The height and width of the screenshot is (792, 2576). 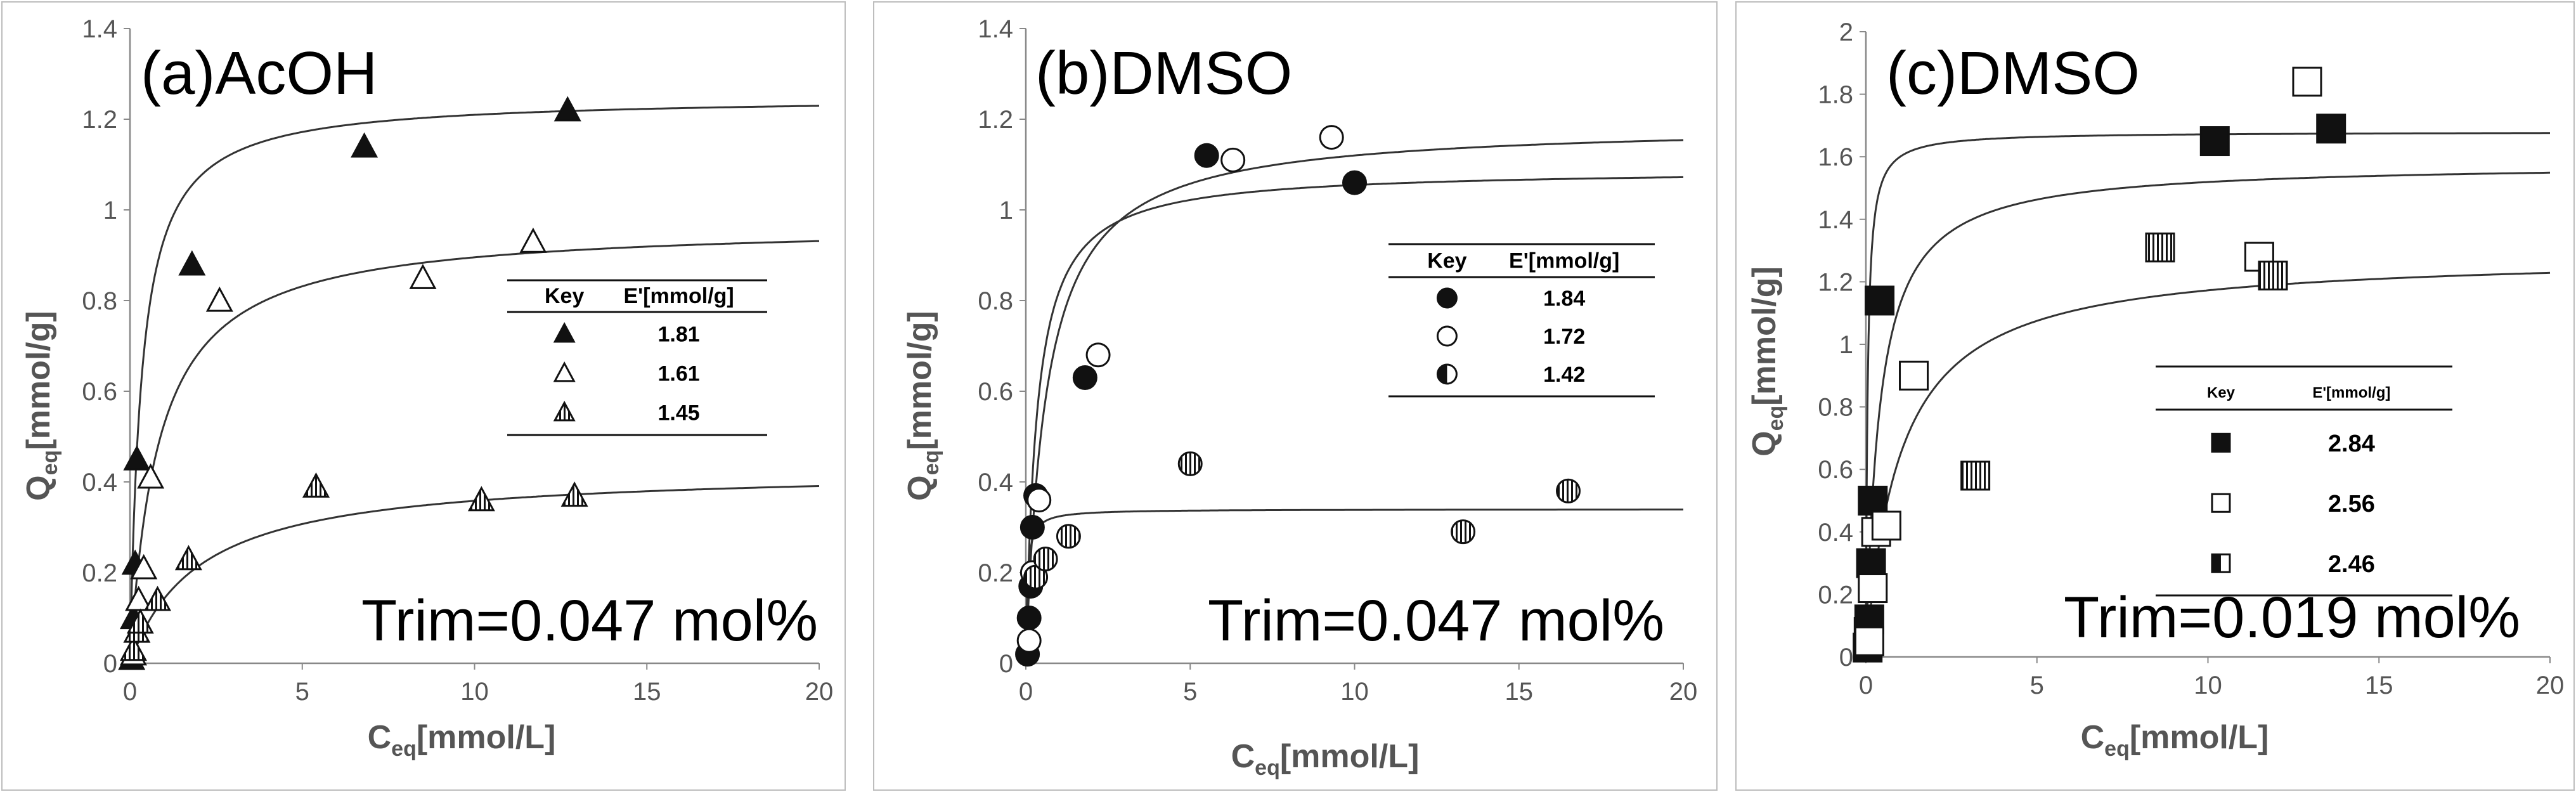 I want to click on panel-b-legend-value-2: 1.72, so click(x=1564, y=337).